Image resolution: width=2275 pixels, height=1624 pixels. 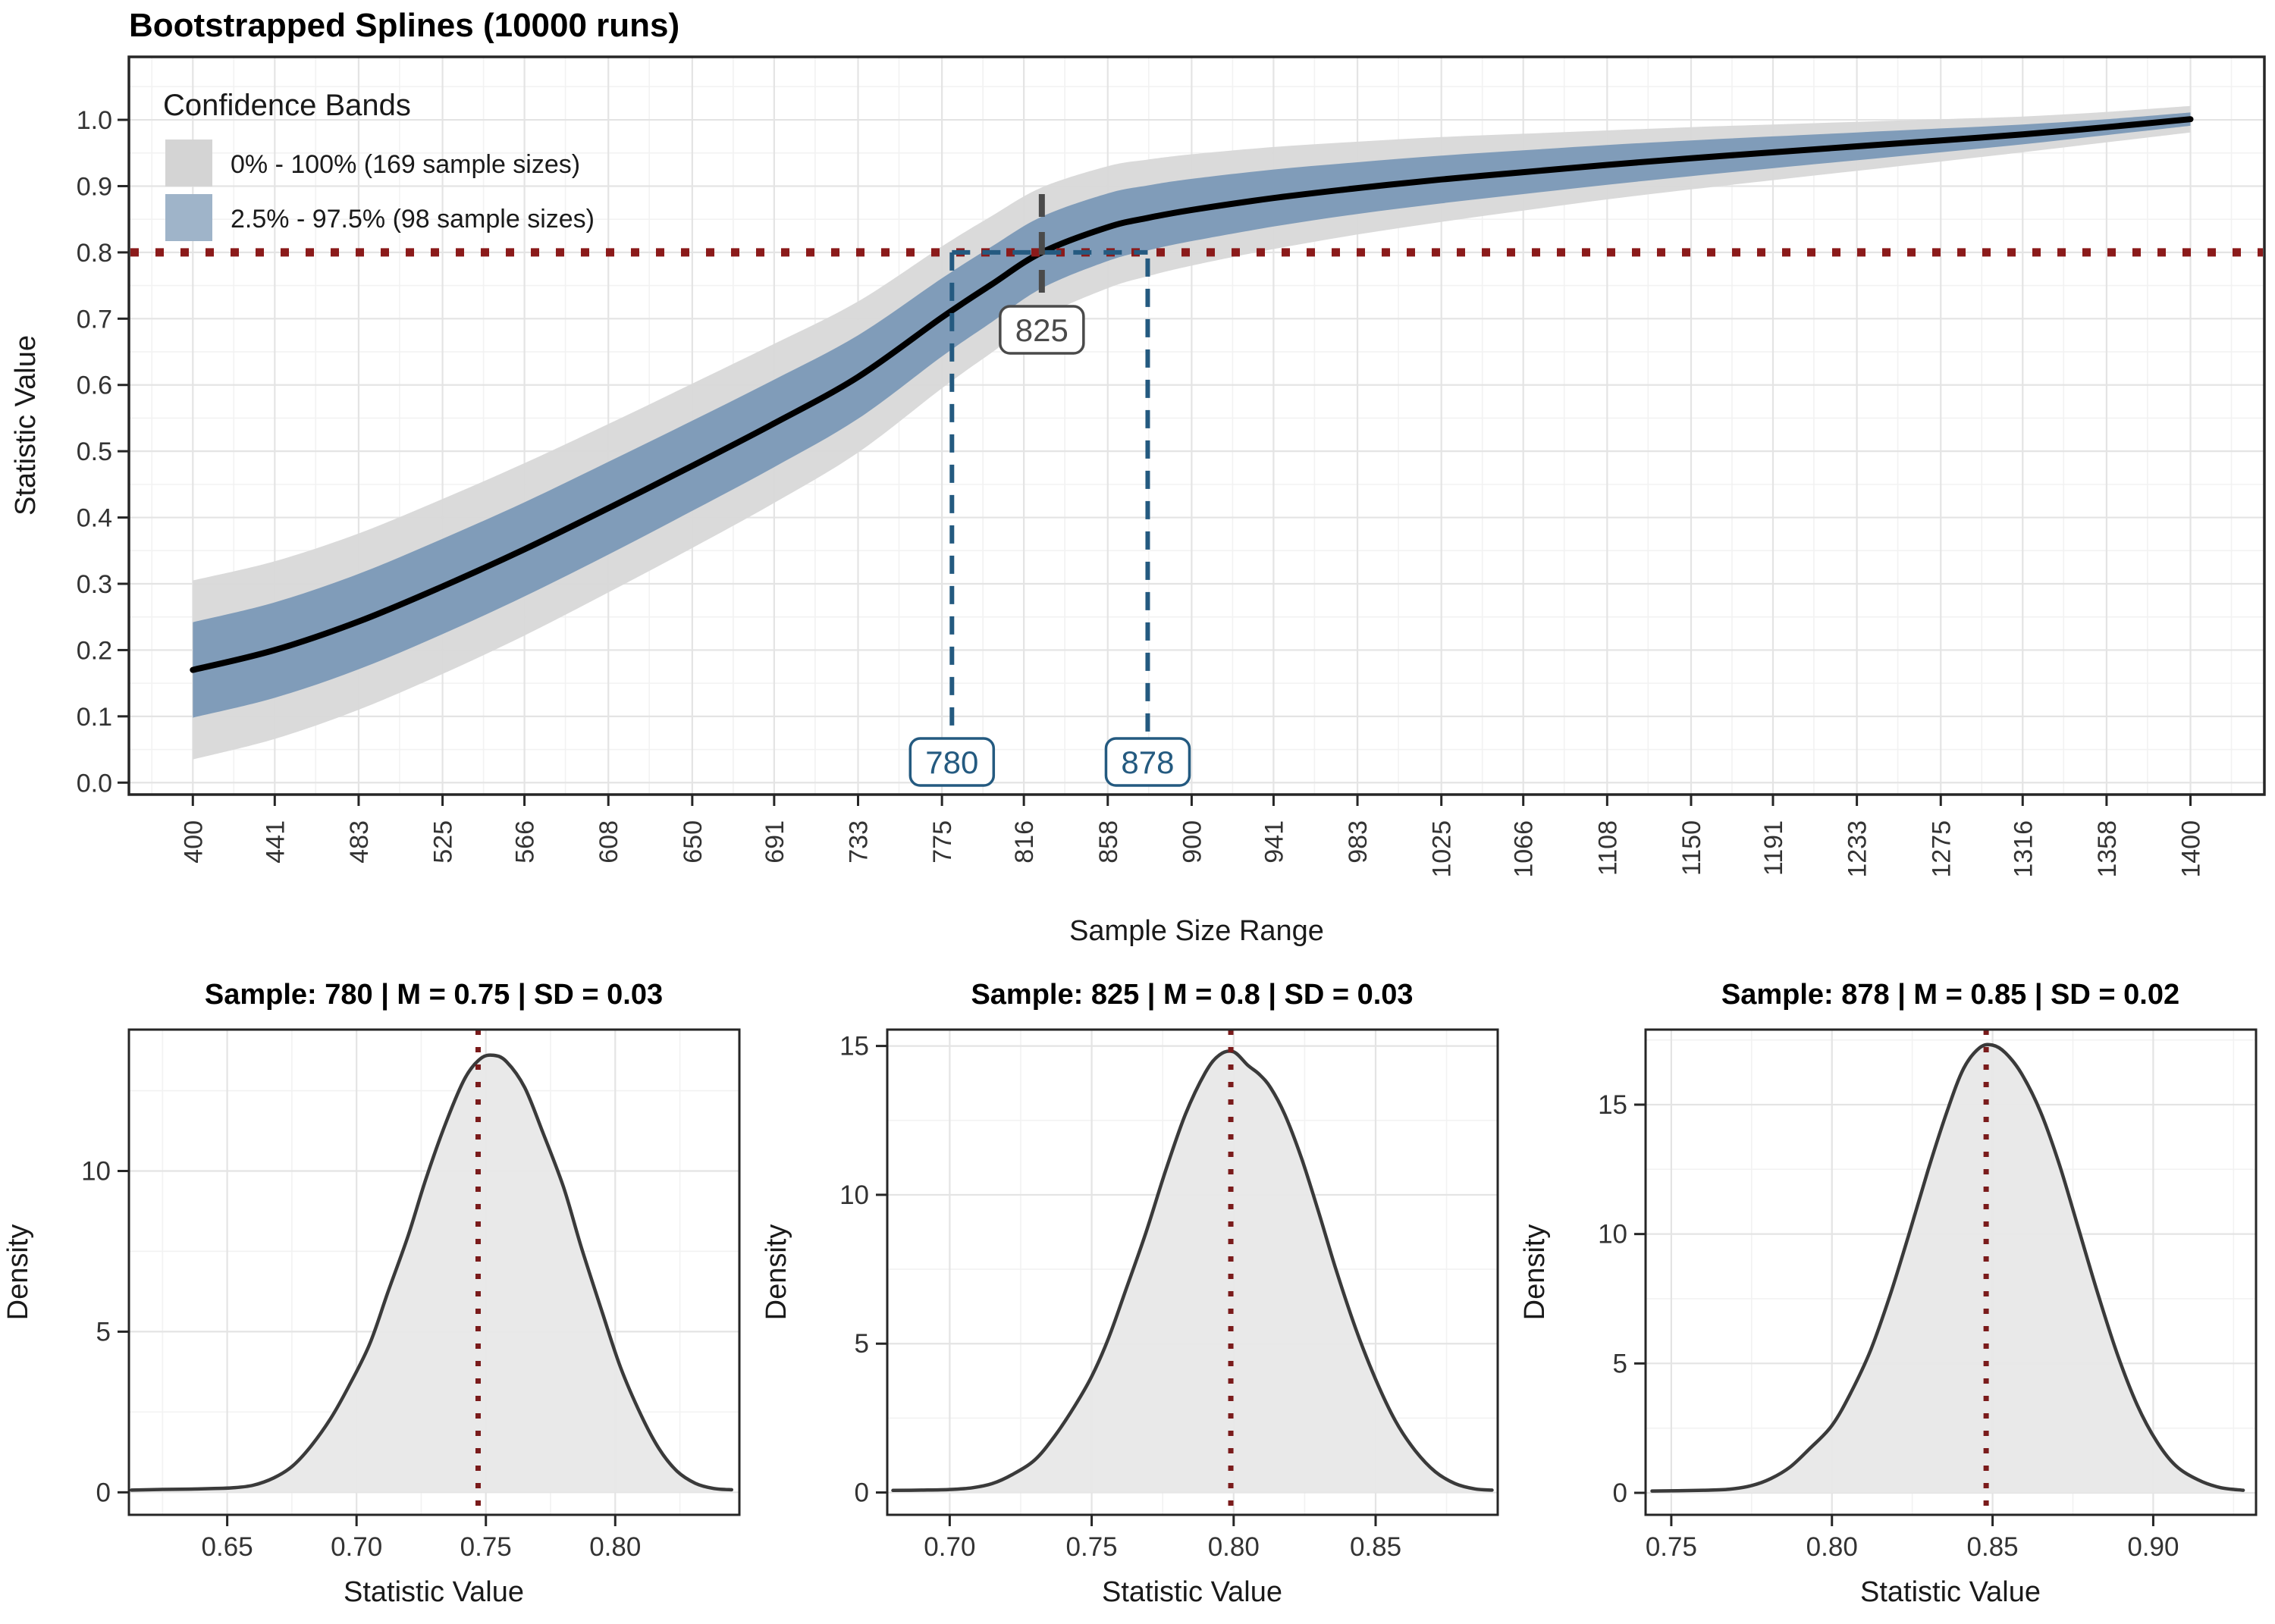 What do you see at coordinates (2023, 849) in the screenshot?
I see `x-tick-label: 1316` at bounding box center [2023, 849].